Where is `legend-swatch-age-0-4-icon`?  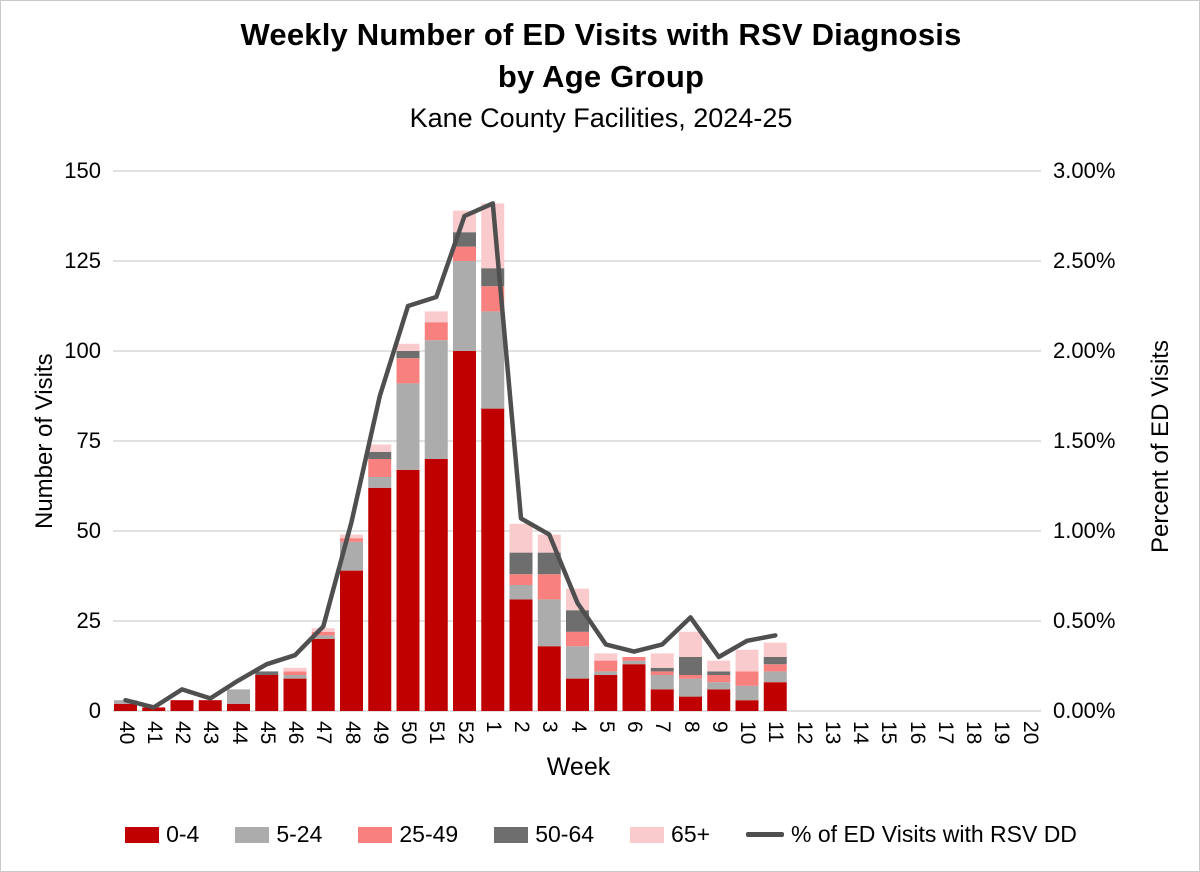
legend-swatch-age-0-4-icon is located at coordinates (142, 834).